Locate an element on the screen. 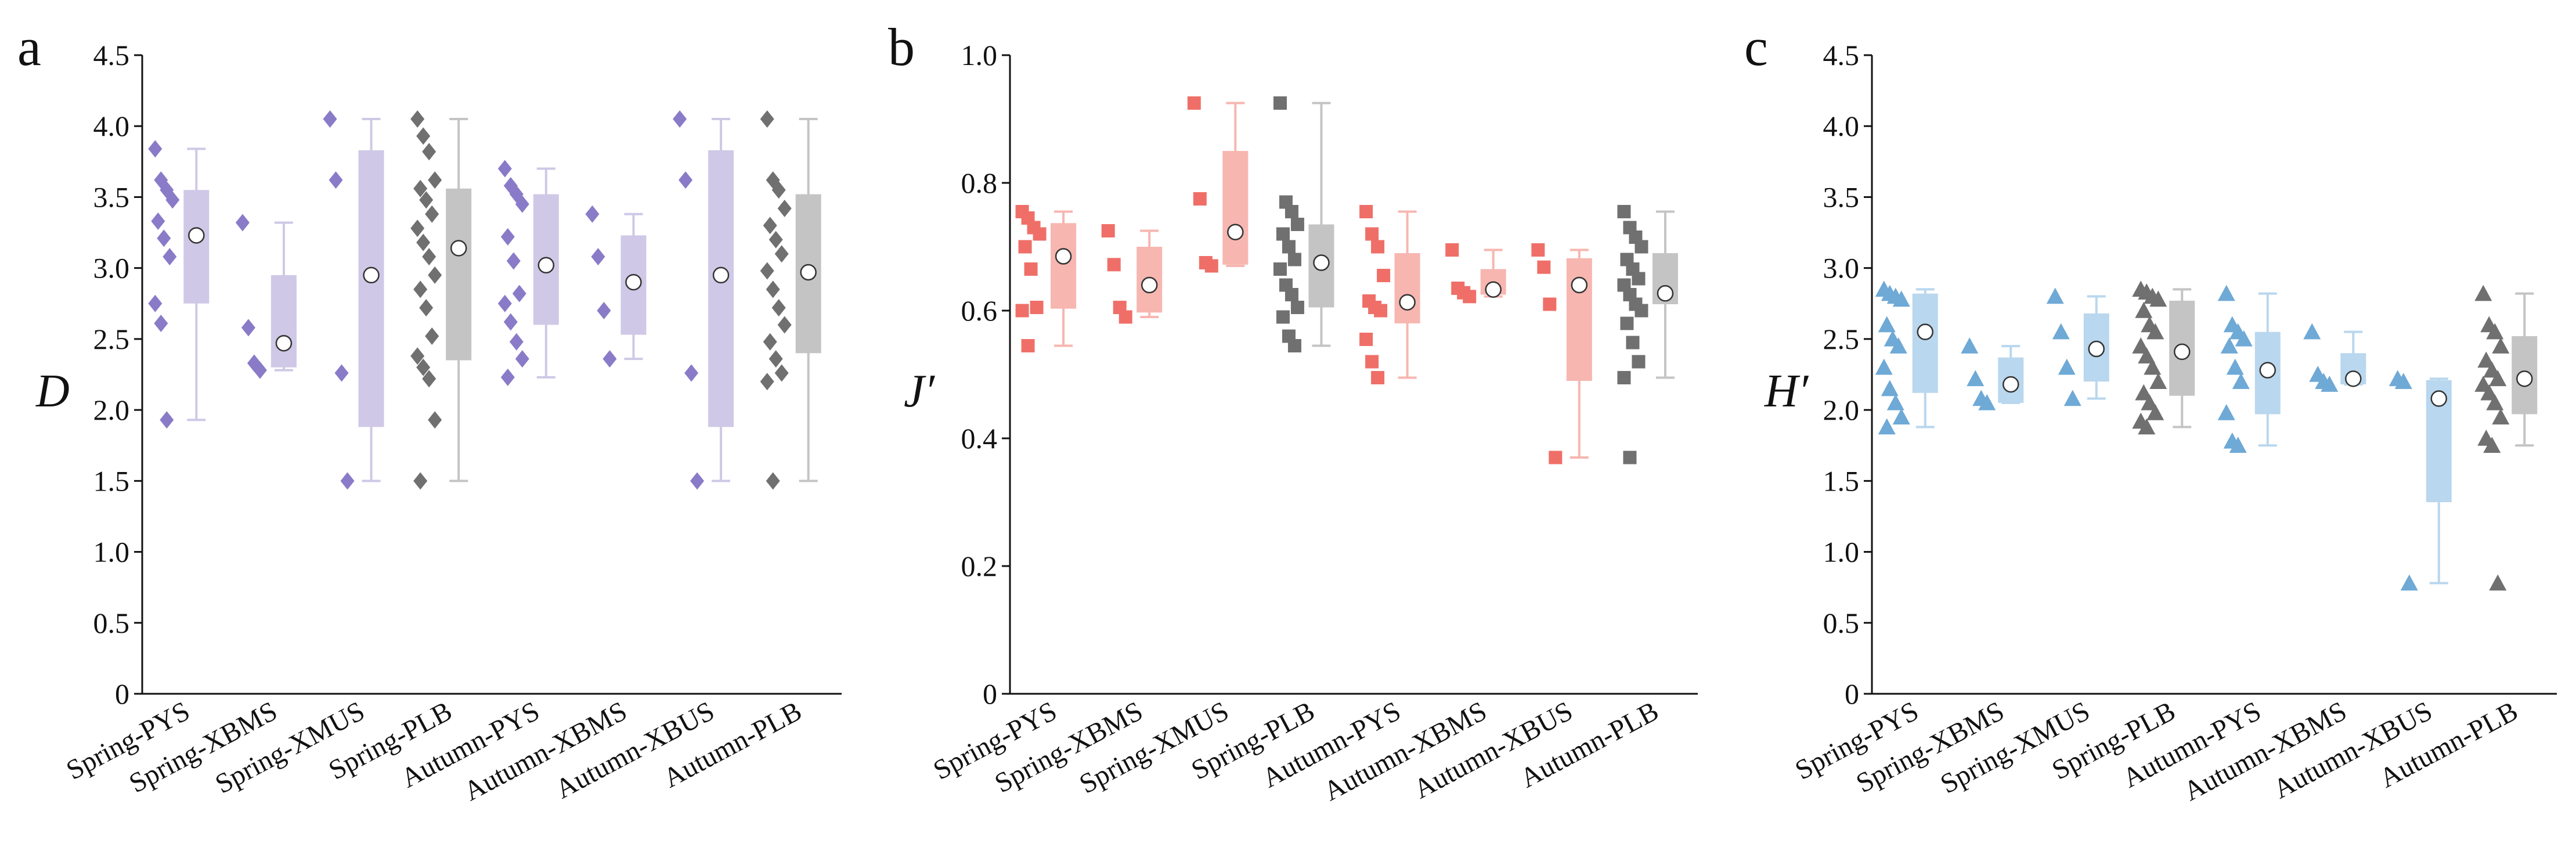 Image resolution: width=2576 pixels, height=861 pixels. y-tick-label: 0.6 is located at coordinates (980, 310).